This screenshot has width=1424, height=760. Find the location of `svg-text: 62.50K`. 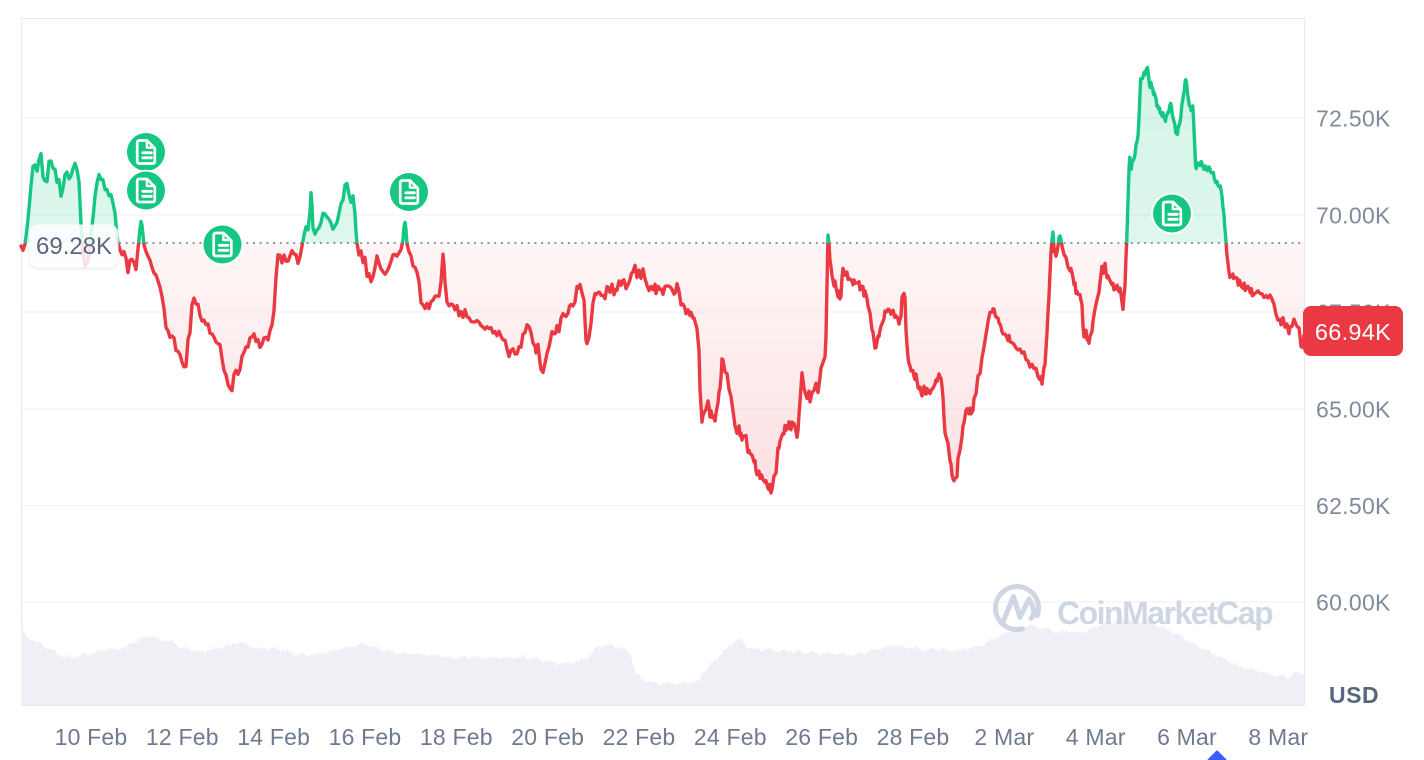

svg-text: 62.50K is located at coordinates (1353, 506).